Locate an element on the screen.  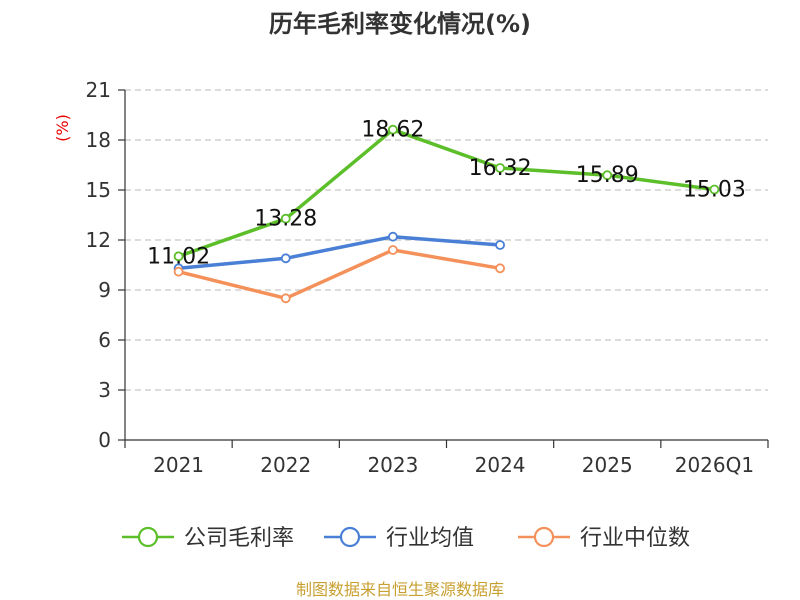
legend-label-2: 行业中位数 is located at coordinates (635, 538).